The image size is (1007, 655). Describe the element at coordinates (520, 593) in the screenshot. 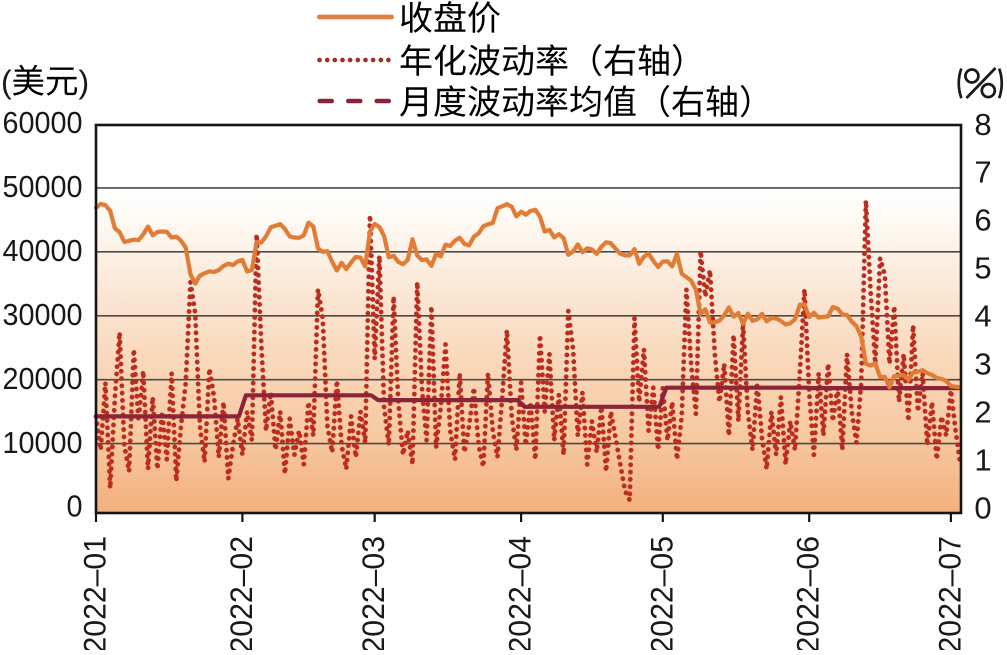

I see `svg-text: 2022–04` at that location.